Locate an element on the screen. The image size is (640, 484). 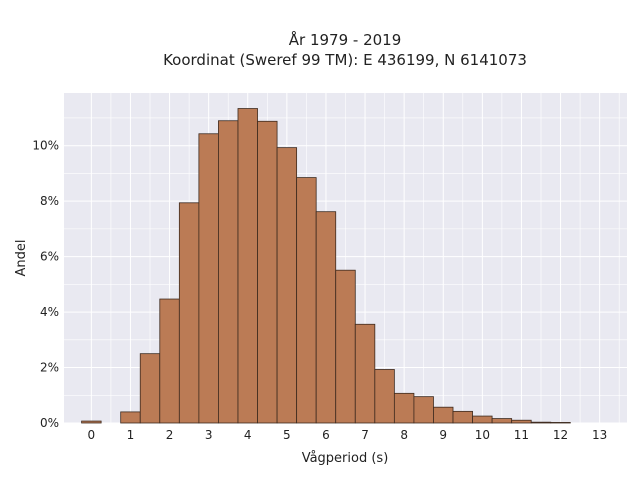
x-tick-label: 9 is located at coordinates (443, 435).